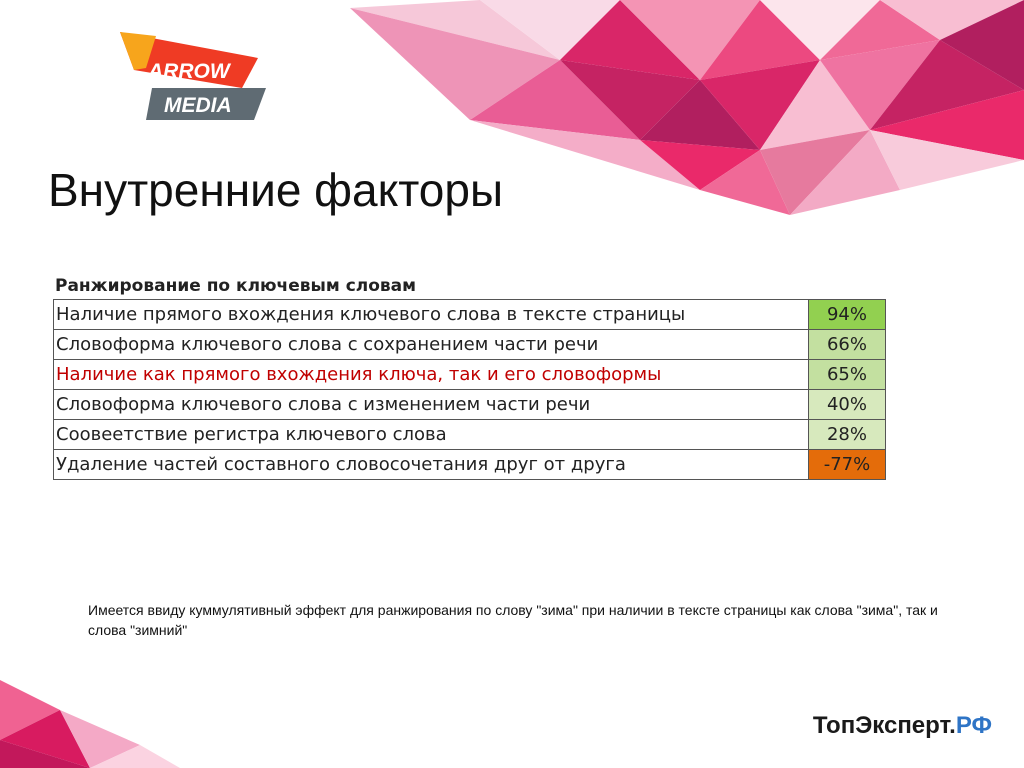  What do you see at coordinates (847, 404) in the screenshot?
I see `factor-value: 40%` at bounding box center [847, 404].